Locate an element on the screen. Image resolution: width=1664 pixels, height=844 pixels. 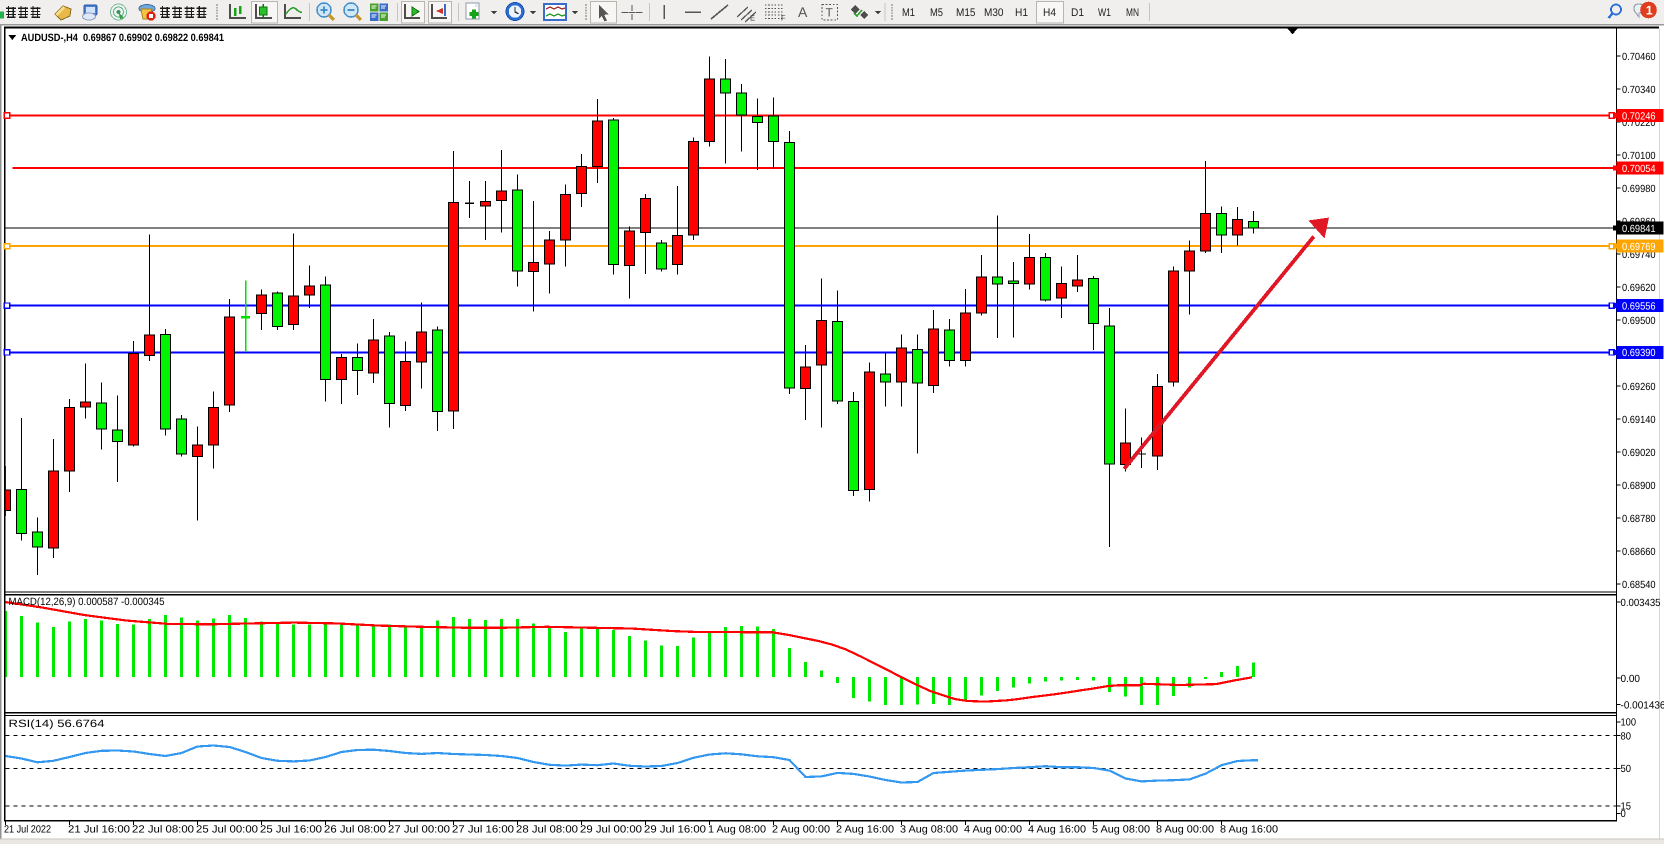
svg-text: -0.001436 is located at coordinates (1642, 705).